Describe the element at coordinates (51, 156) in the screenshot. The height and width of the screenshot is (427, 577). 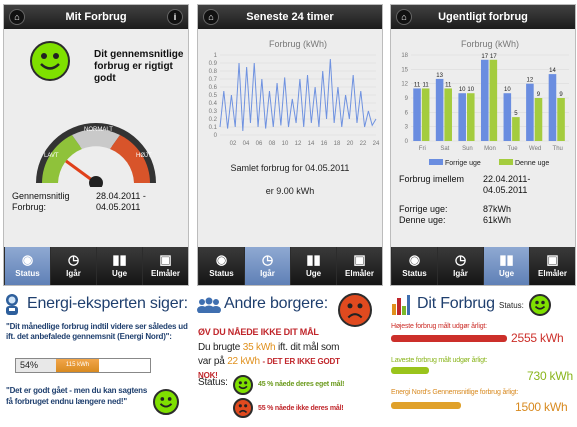
I see `gauge-label-low: LAVT` at that location.